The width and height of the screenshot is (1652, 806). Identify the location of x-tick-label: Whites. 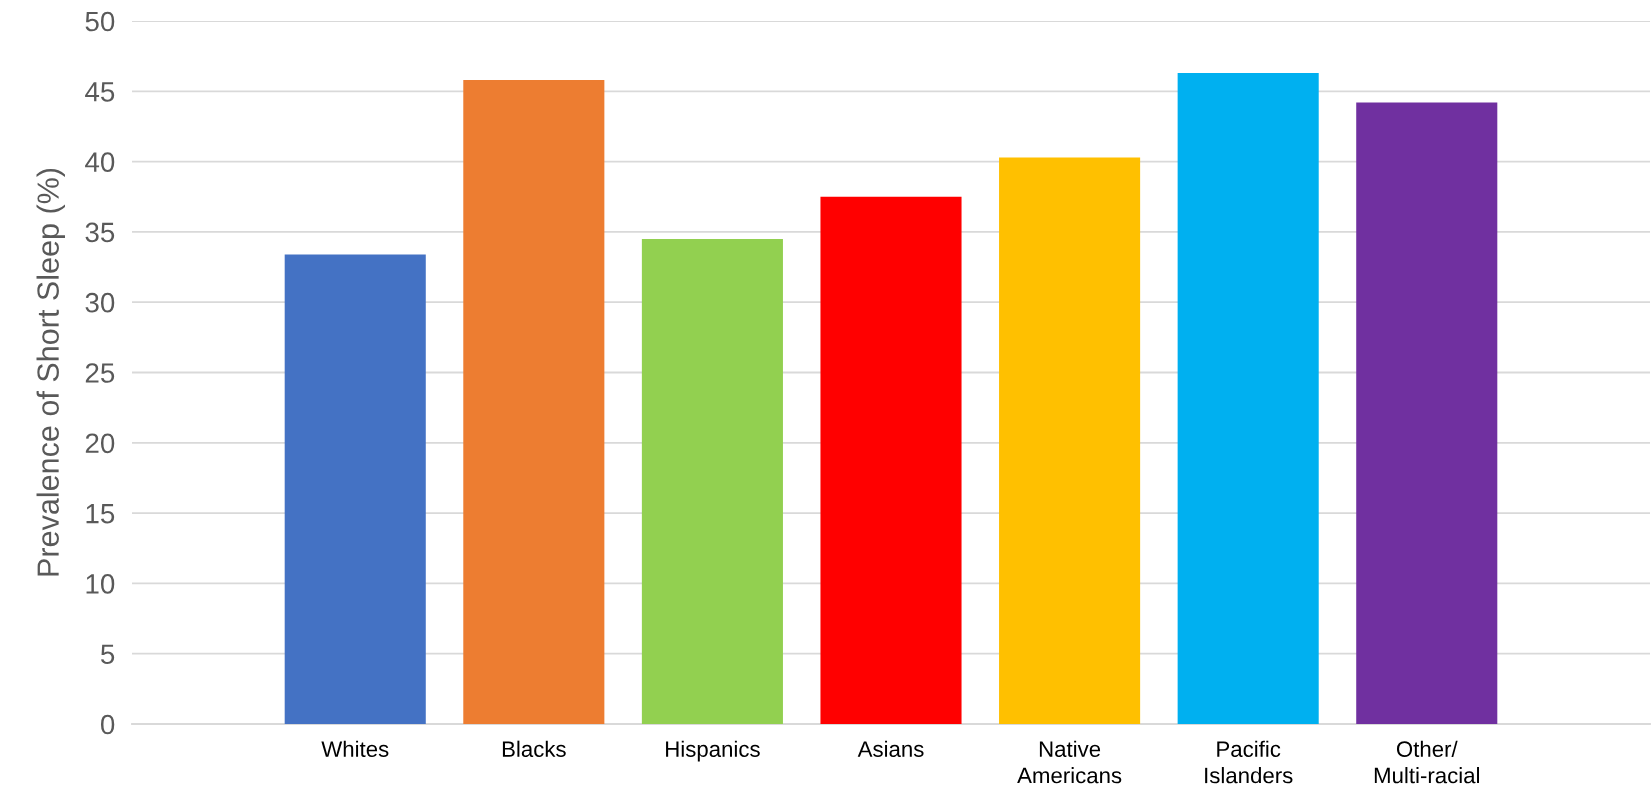
(355, 748).